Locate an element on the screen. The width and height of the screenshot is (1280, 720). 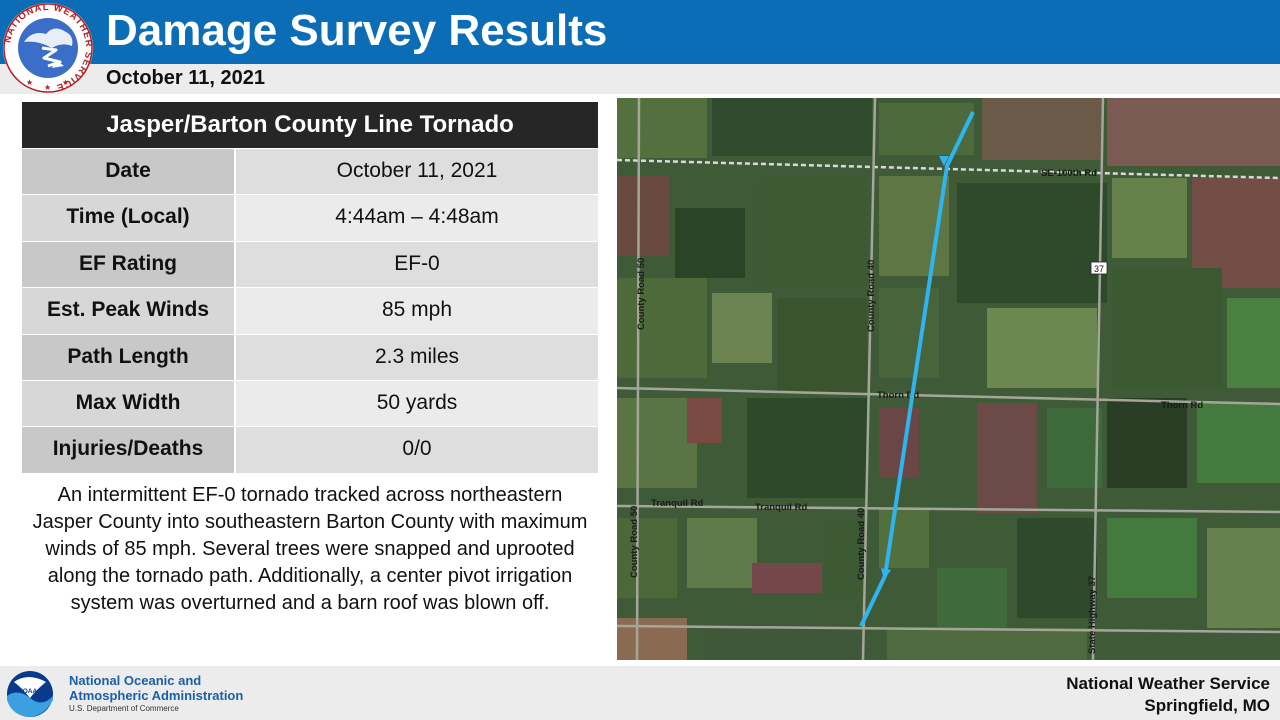
footer-bar is located at coordinates (640, 693).